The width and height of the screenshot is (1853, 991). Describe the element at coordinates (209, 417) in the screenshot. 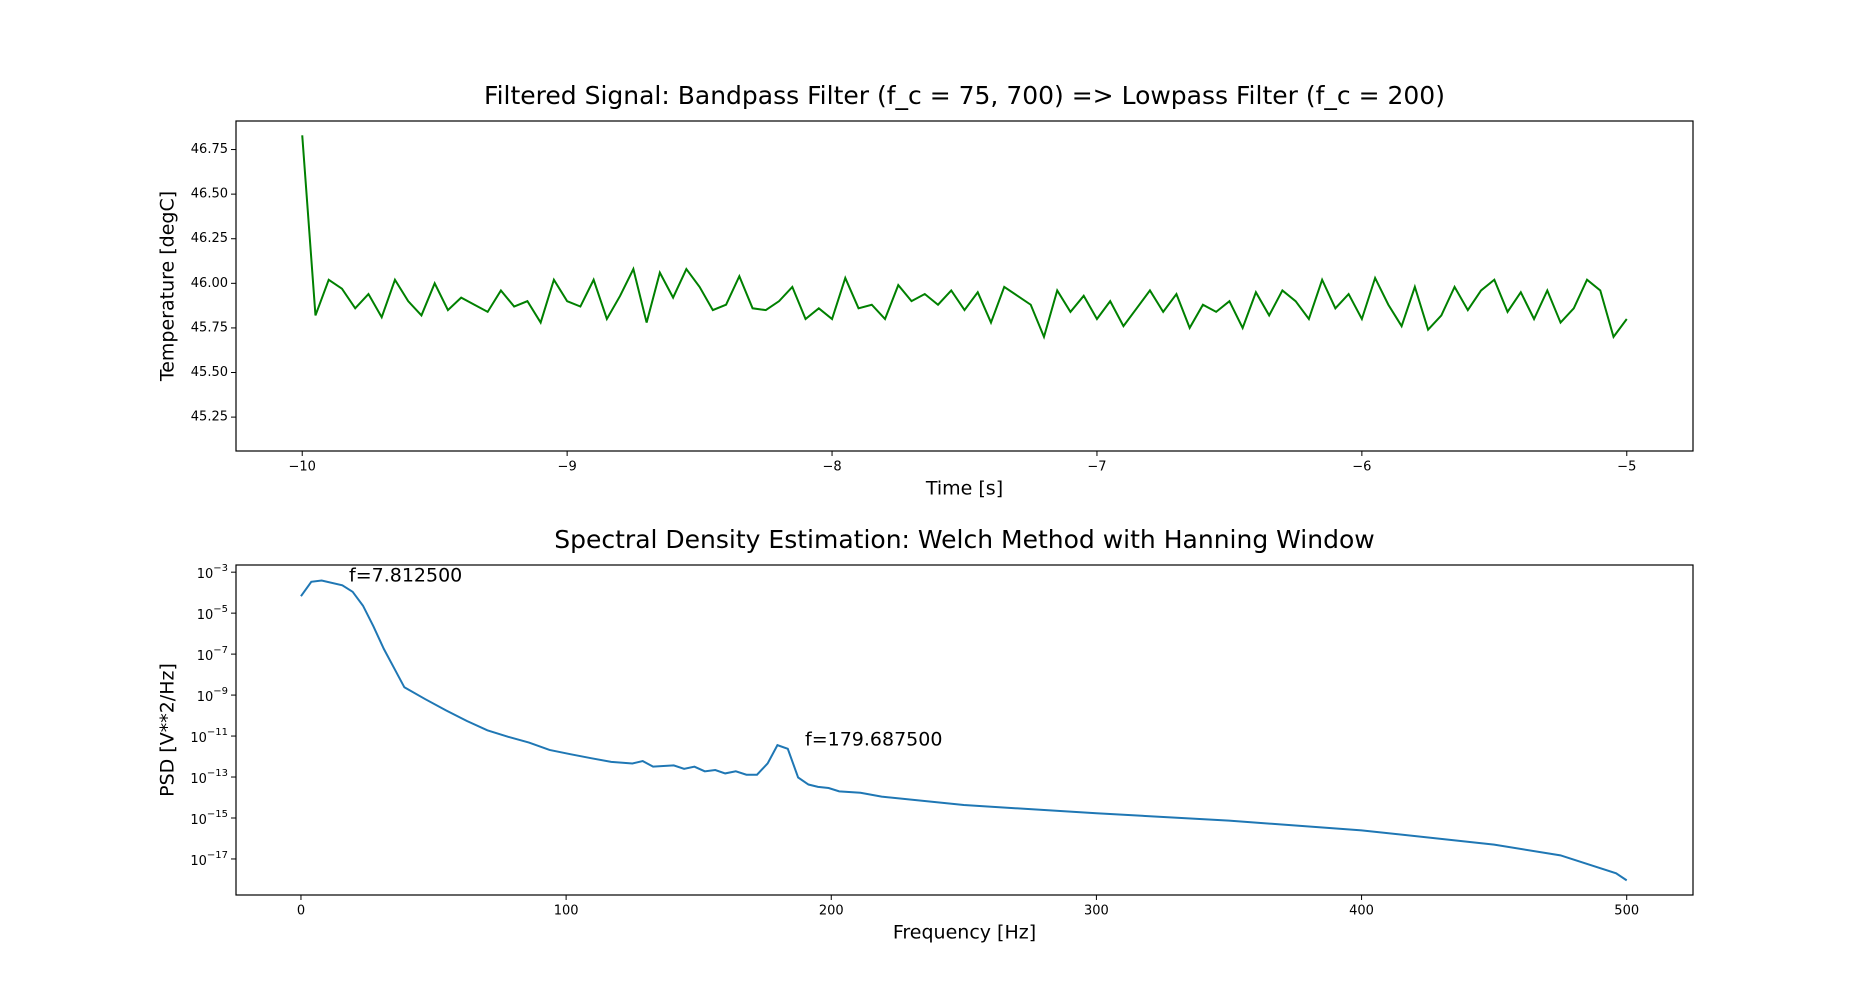

I see `y-tick-label: 45.25` at that location.